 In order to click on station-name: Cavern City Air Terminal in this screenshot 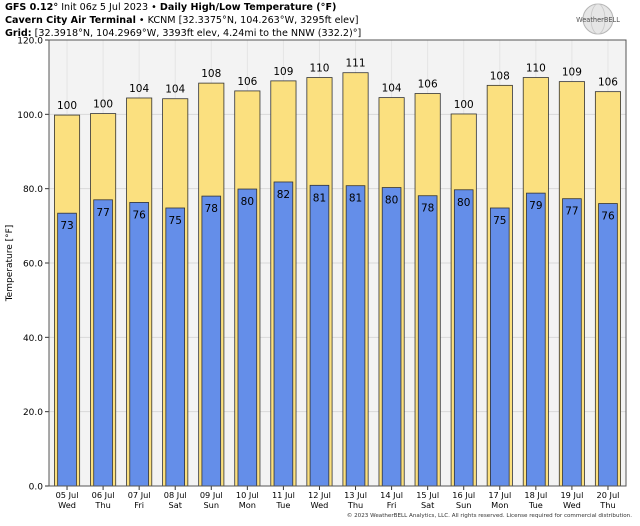, I will do `click(70, 20)`.